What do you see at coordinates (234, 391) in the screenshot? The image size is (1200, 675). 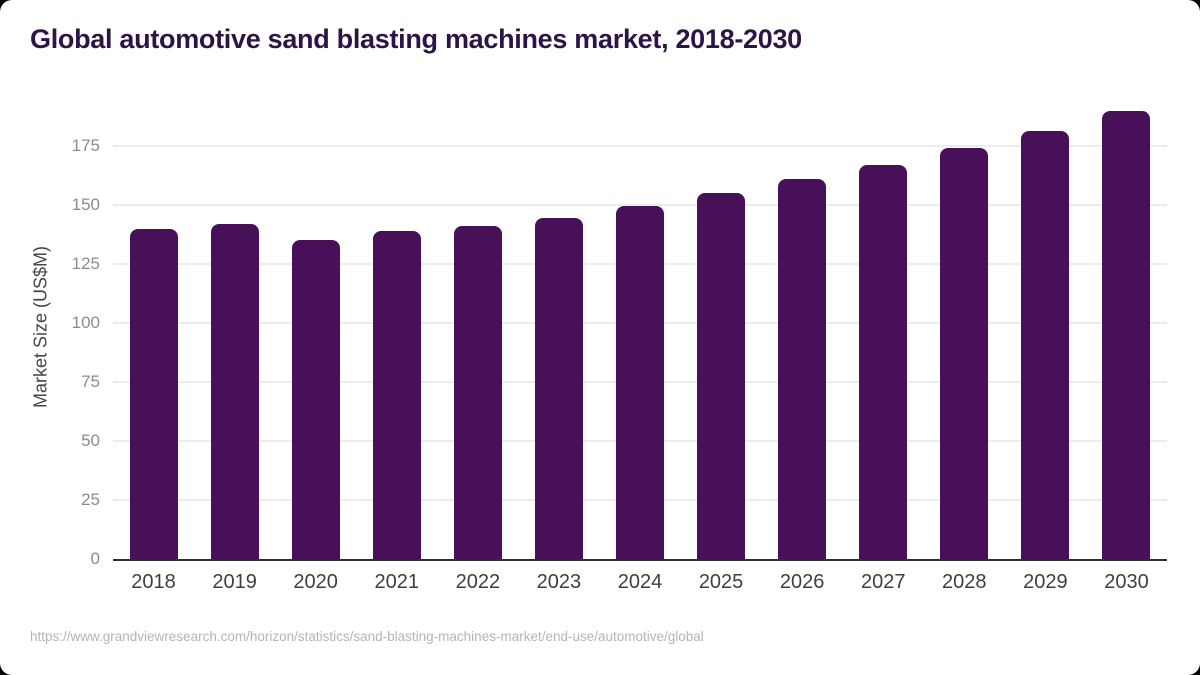 I see `bar-2019` at bounding box center [234, 391].